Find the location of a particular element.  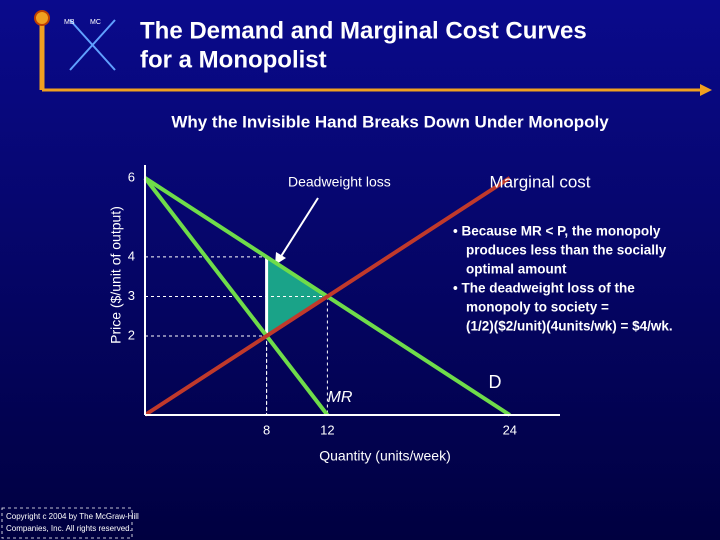

decor-arrowhead is located at coordinates (706, 90).